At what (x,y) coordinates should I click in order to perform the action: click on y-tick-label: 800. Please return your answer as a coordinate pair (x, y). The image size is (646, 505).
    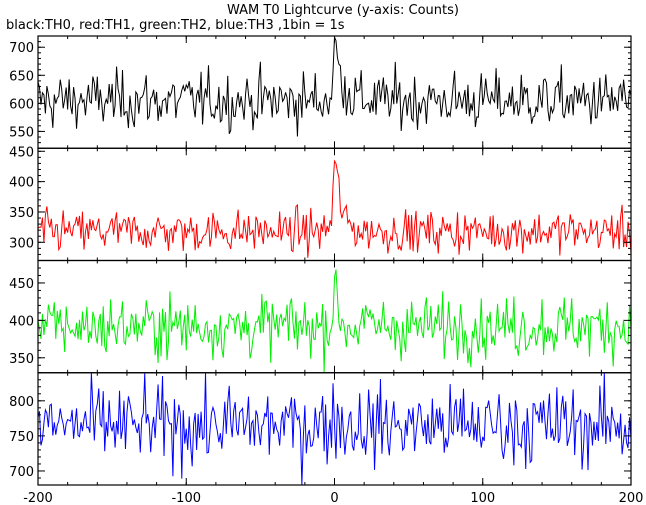
    Looking at the image, I should click on (21, 402).